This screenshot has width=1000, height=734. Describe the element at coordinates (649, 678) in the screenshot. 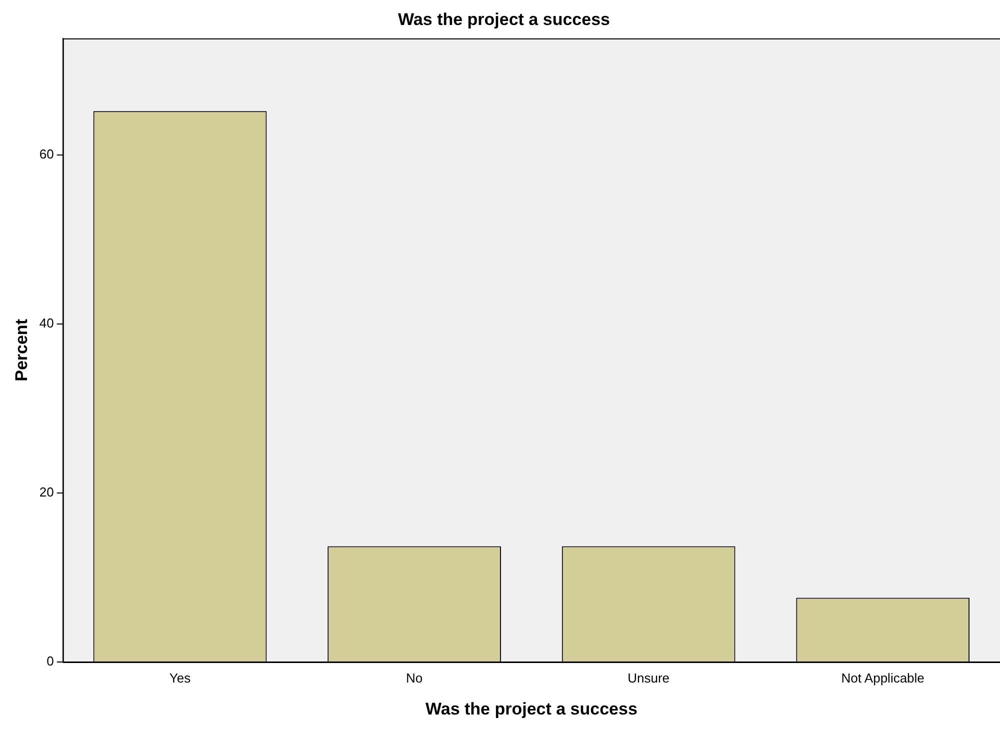

I see `x-tick-label: Unsure` at that location.